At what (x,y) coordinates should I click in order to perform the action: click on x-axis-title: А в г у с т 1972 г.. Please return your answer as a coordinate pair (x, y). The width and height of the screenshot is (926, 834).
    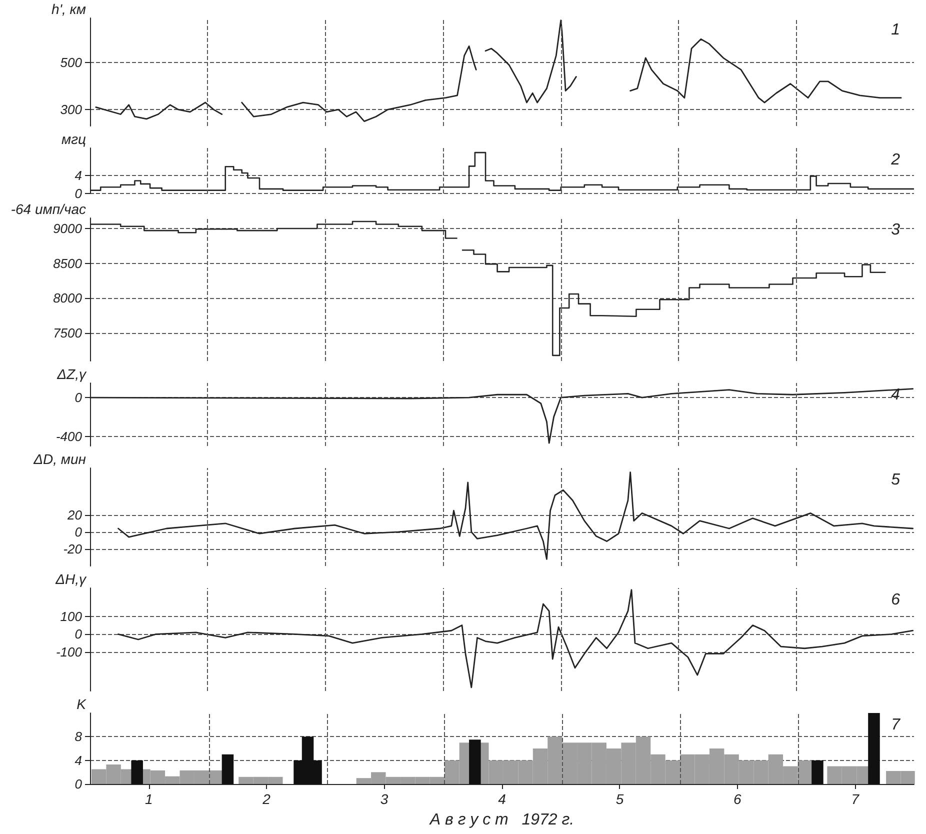
    Looking at the image, I should click on (501, 820).